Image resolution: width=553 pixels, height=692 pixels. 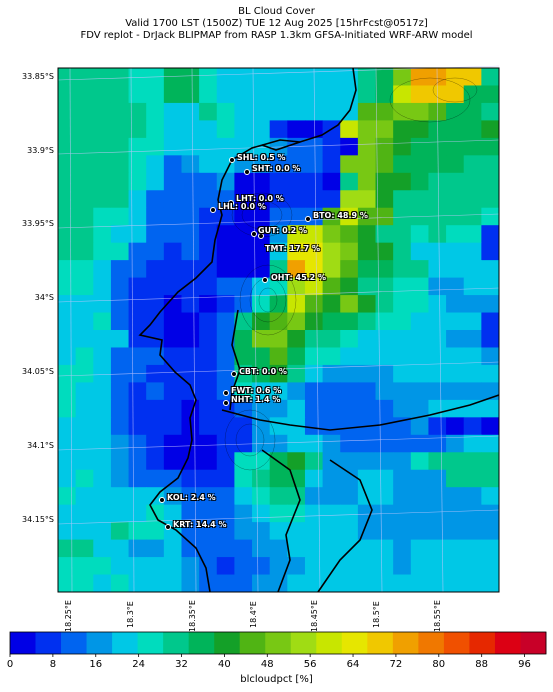 What do you see at coordinates (130, 614) in the screenshot?
I see `lon-label: 18.3°E` at bounding box center [130, 614].